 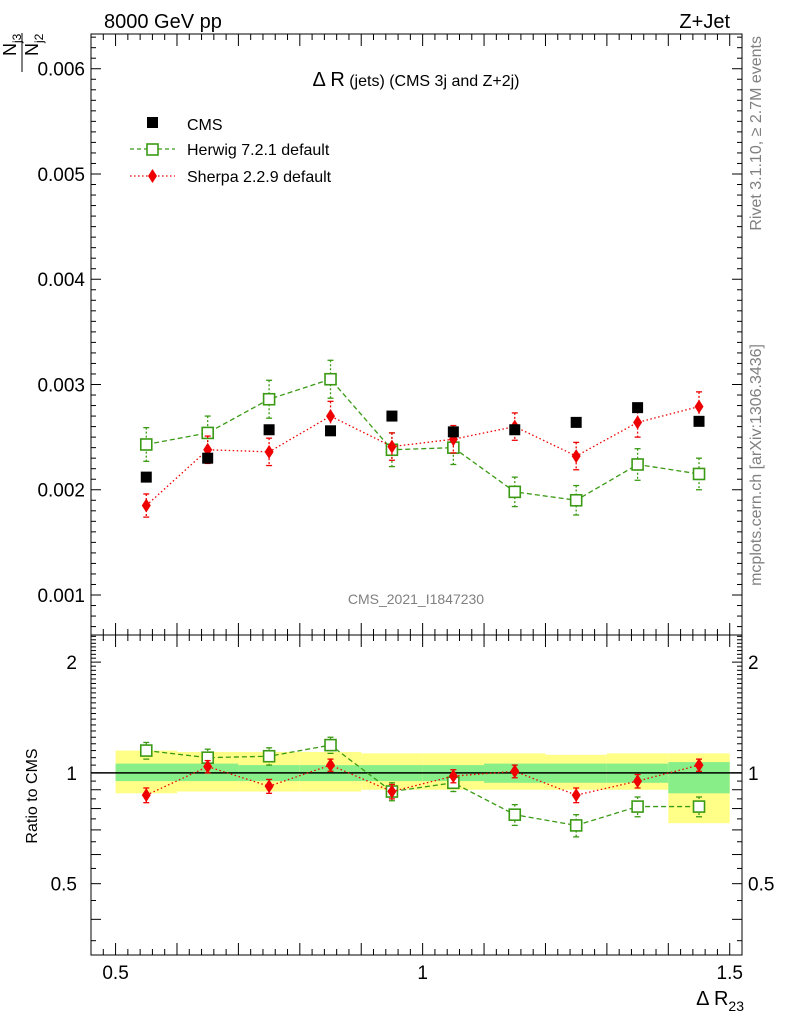 What do you see at coordinates (205, 125) in the screenshot?
I see `legend-cms-label: CMS` at bounding box center [205, 125].